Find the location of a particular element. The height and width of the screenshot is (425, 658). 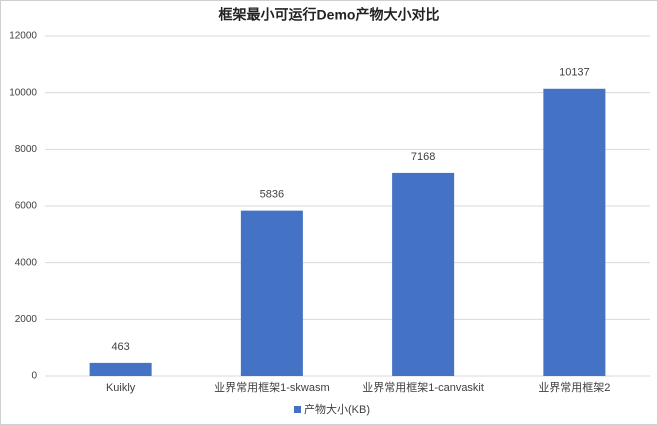

y-tick-label: 2000 is located at coordinates (26, 319).